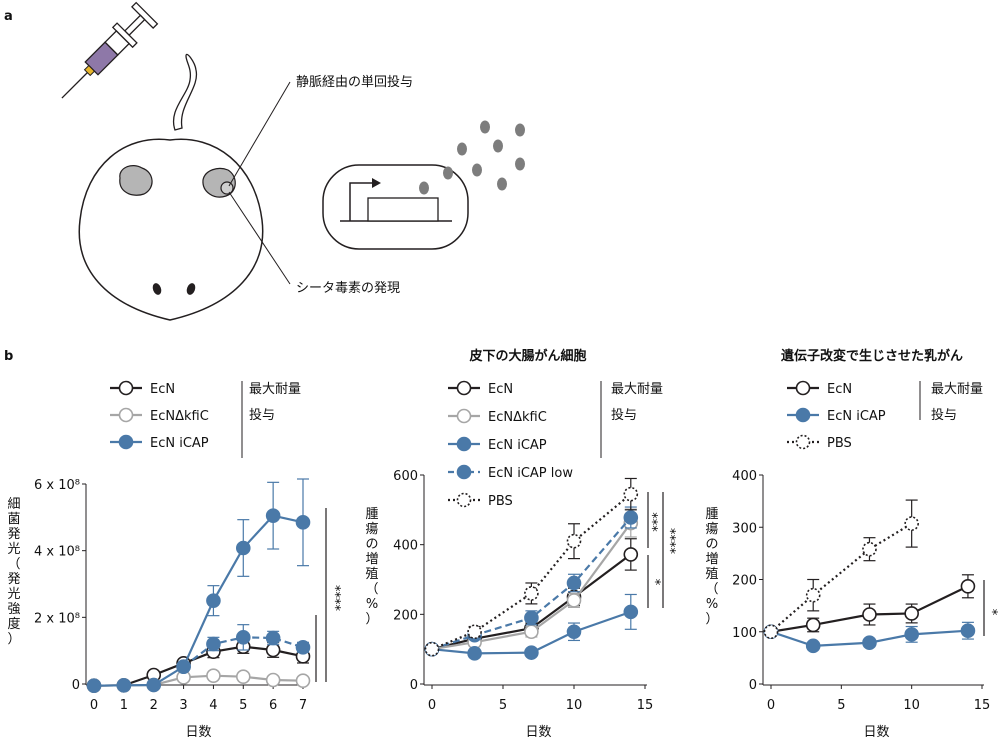 This screenshot has height=747, width=1000. What do you see at coordinates (213, 705) in the screenshot?
I see `x-tick-label: 4` at bounding box center [213, 705].